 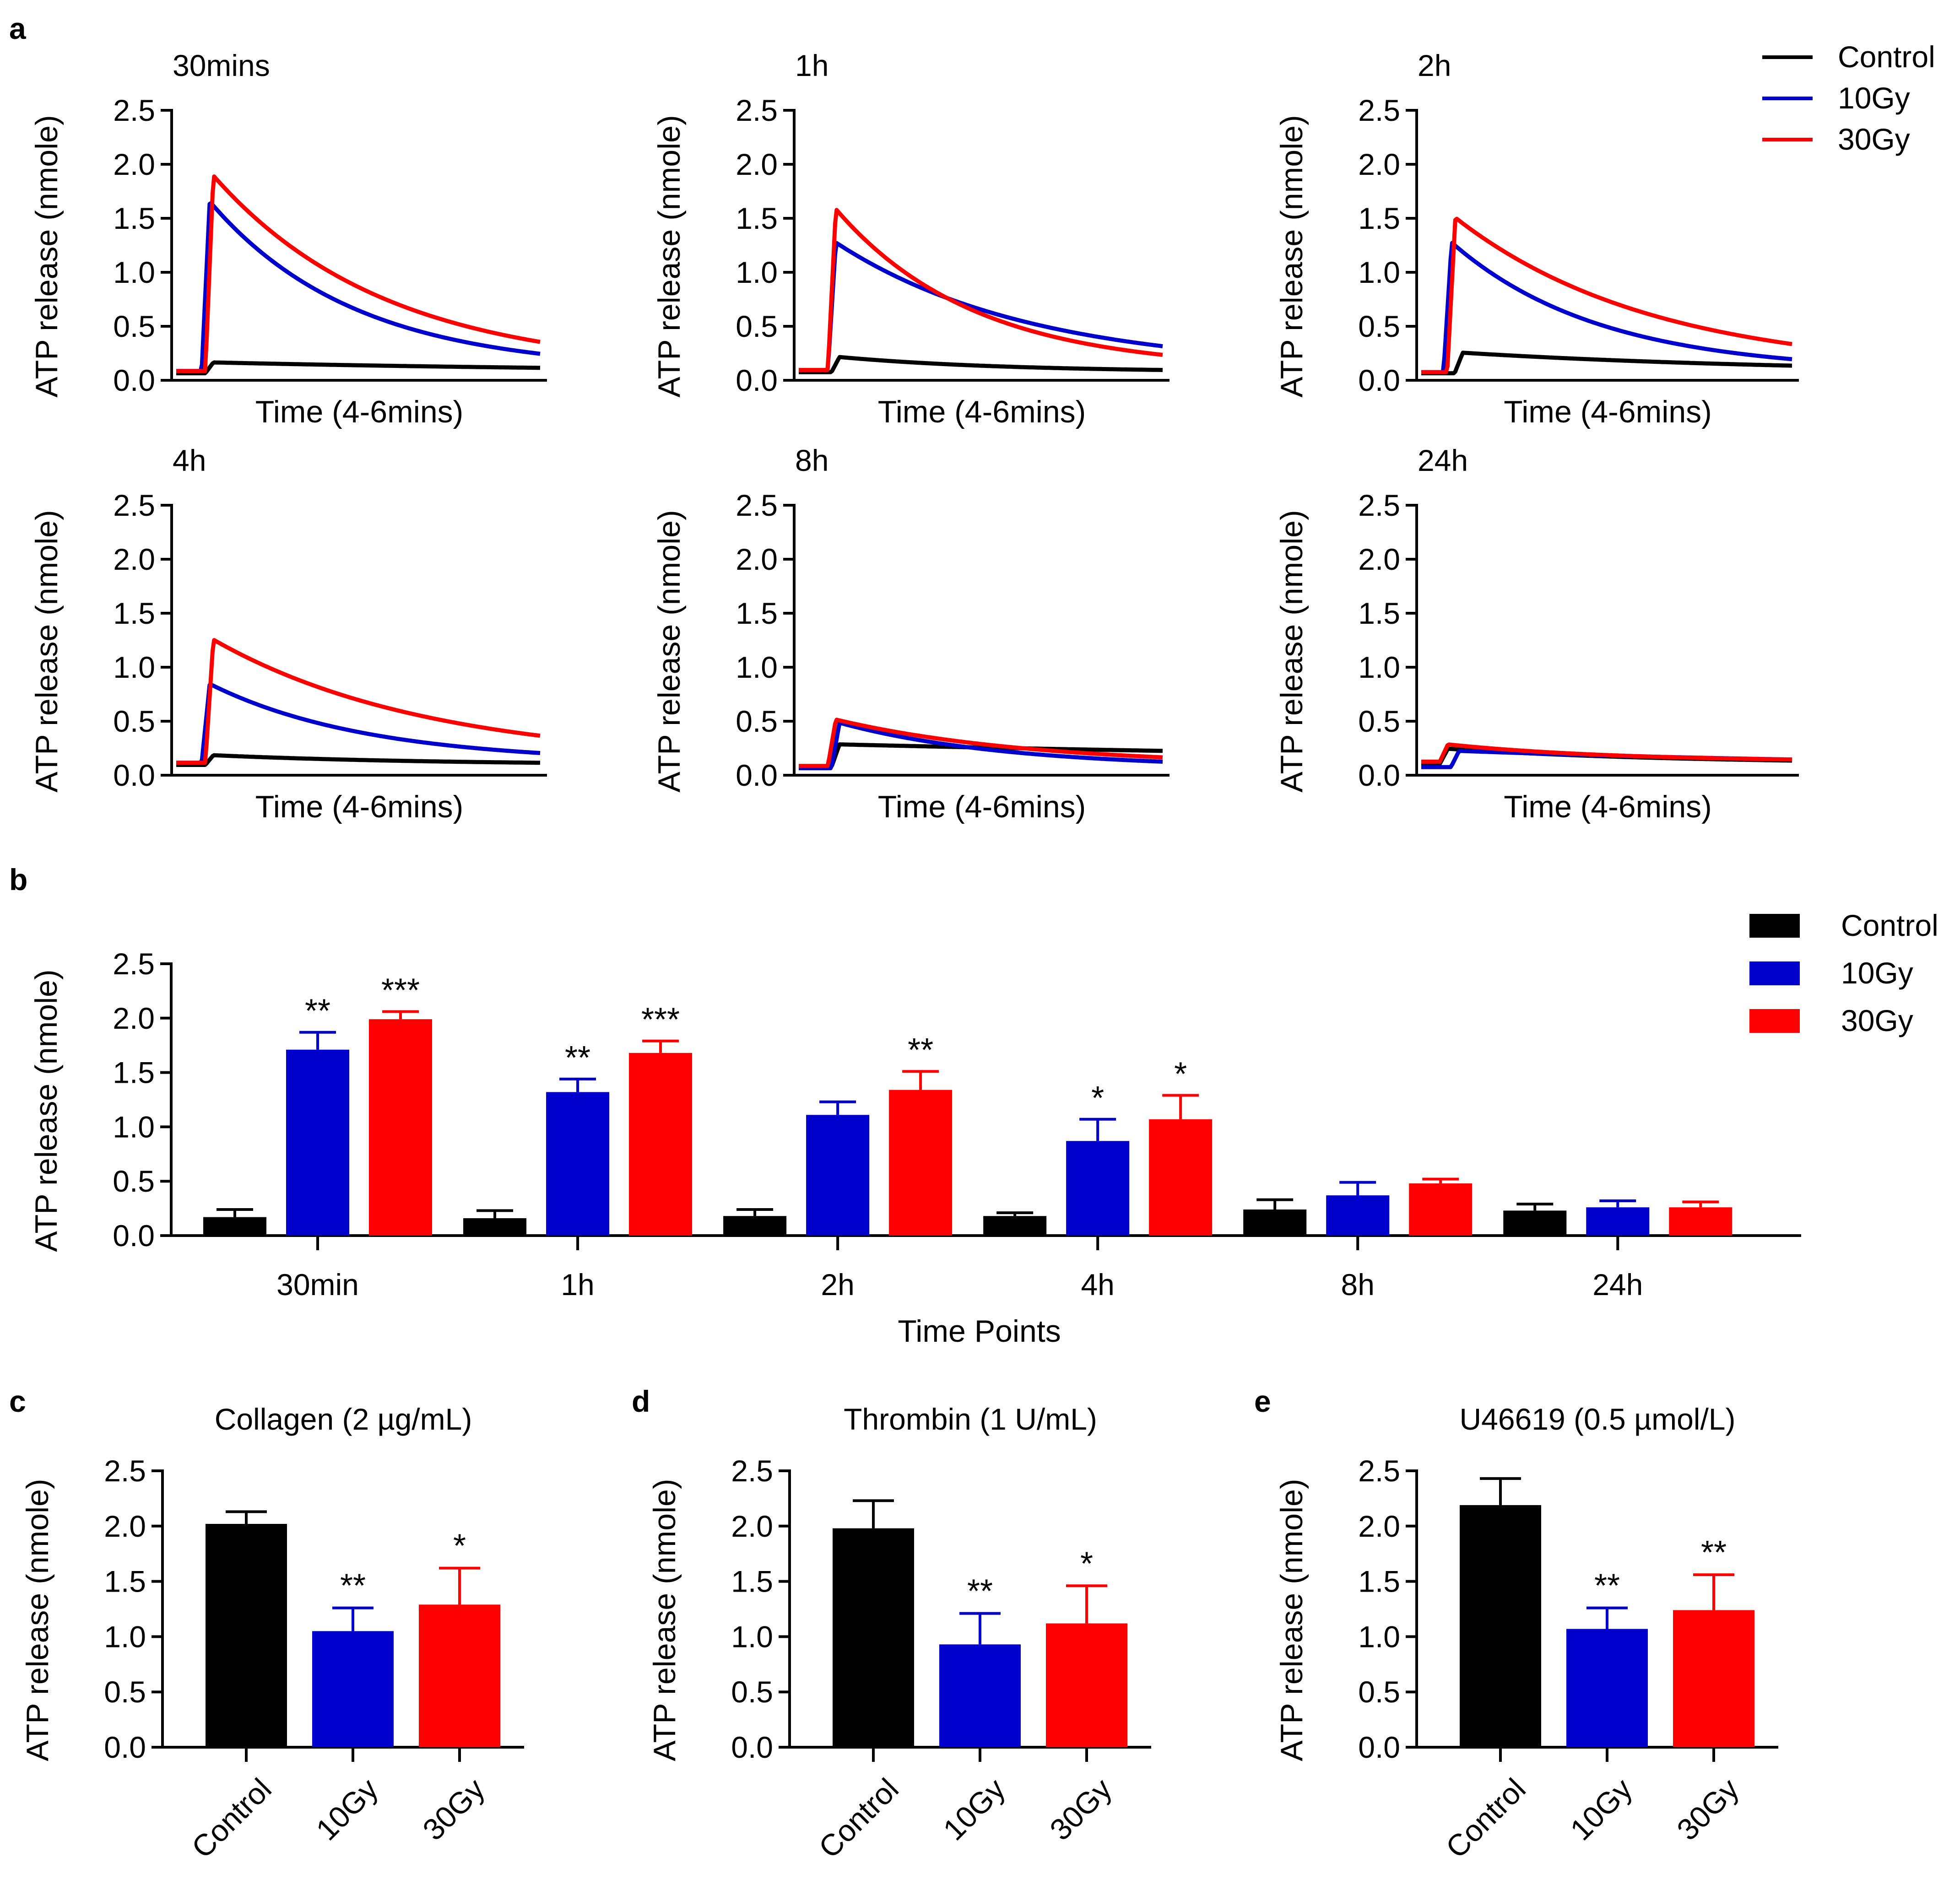 What do you see at coordinates (1379, 667) in the screenshot?
I see `kinetics-24h-y-tick-label: 1.0` at bounding box center [1379, 667].